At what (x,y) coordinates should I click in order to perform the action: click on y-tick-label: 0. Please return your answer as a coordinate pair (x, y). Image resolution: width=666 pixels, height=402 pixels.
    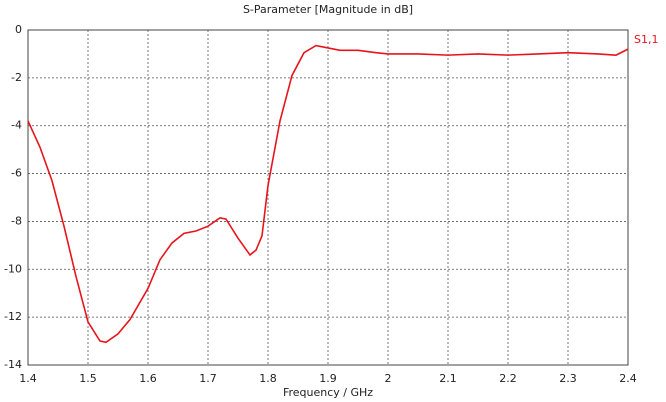
    Looking at the image, I should click on (18, 29).